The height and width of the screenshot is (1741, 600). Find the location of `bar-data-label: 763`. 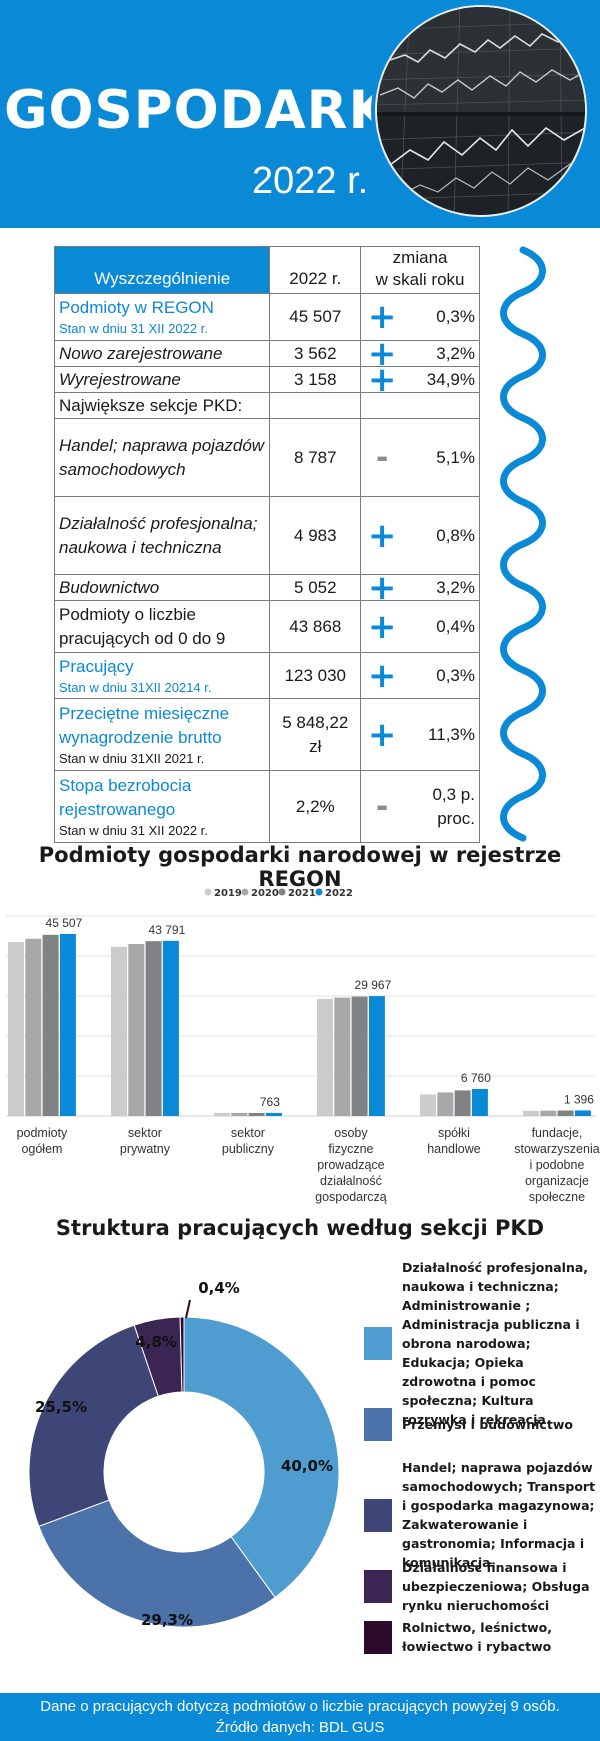

bar-data-label: 763 is located at coordinates (270, 1102).